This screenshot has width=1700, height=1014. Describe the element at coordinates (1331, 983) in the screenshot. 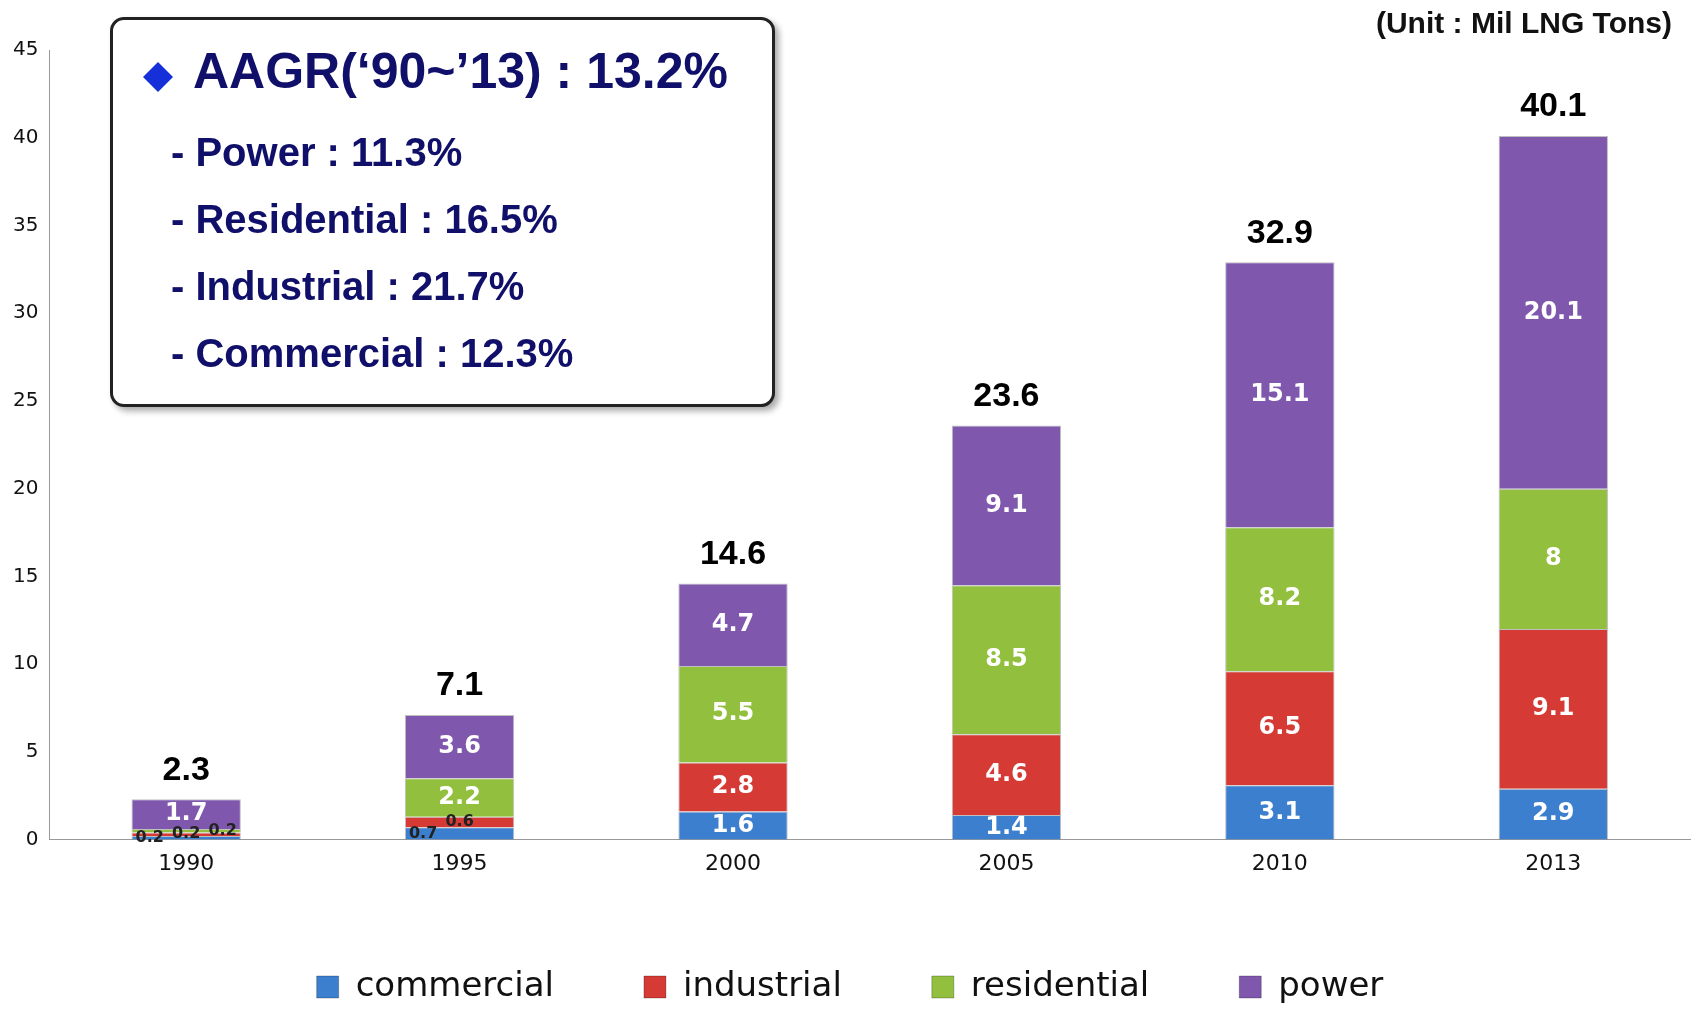

I see `legend-label: power` at that location.